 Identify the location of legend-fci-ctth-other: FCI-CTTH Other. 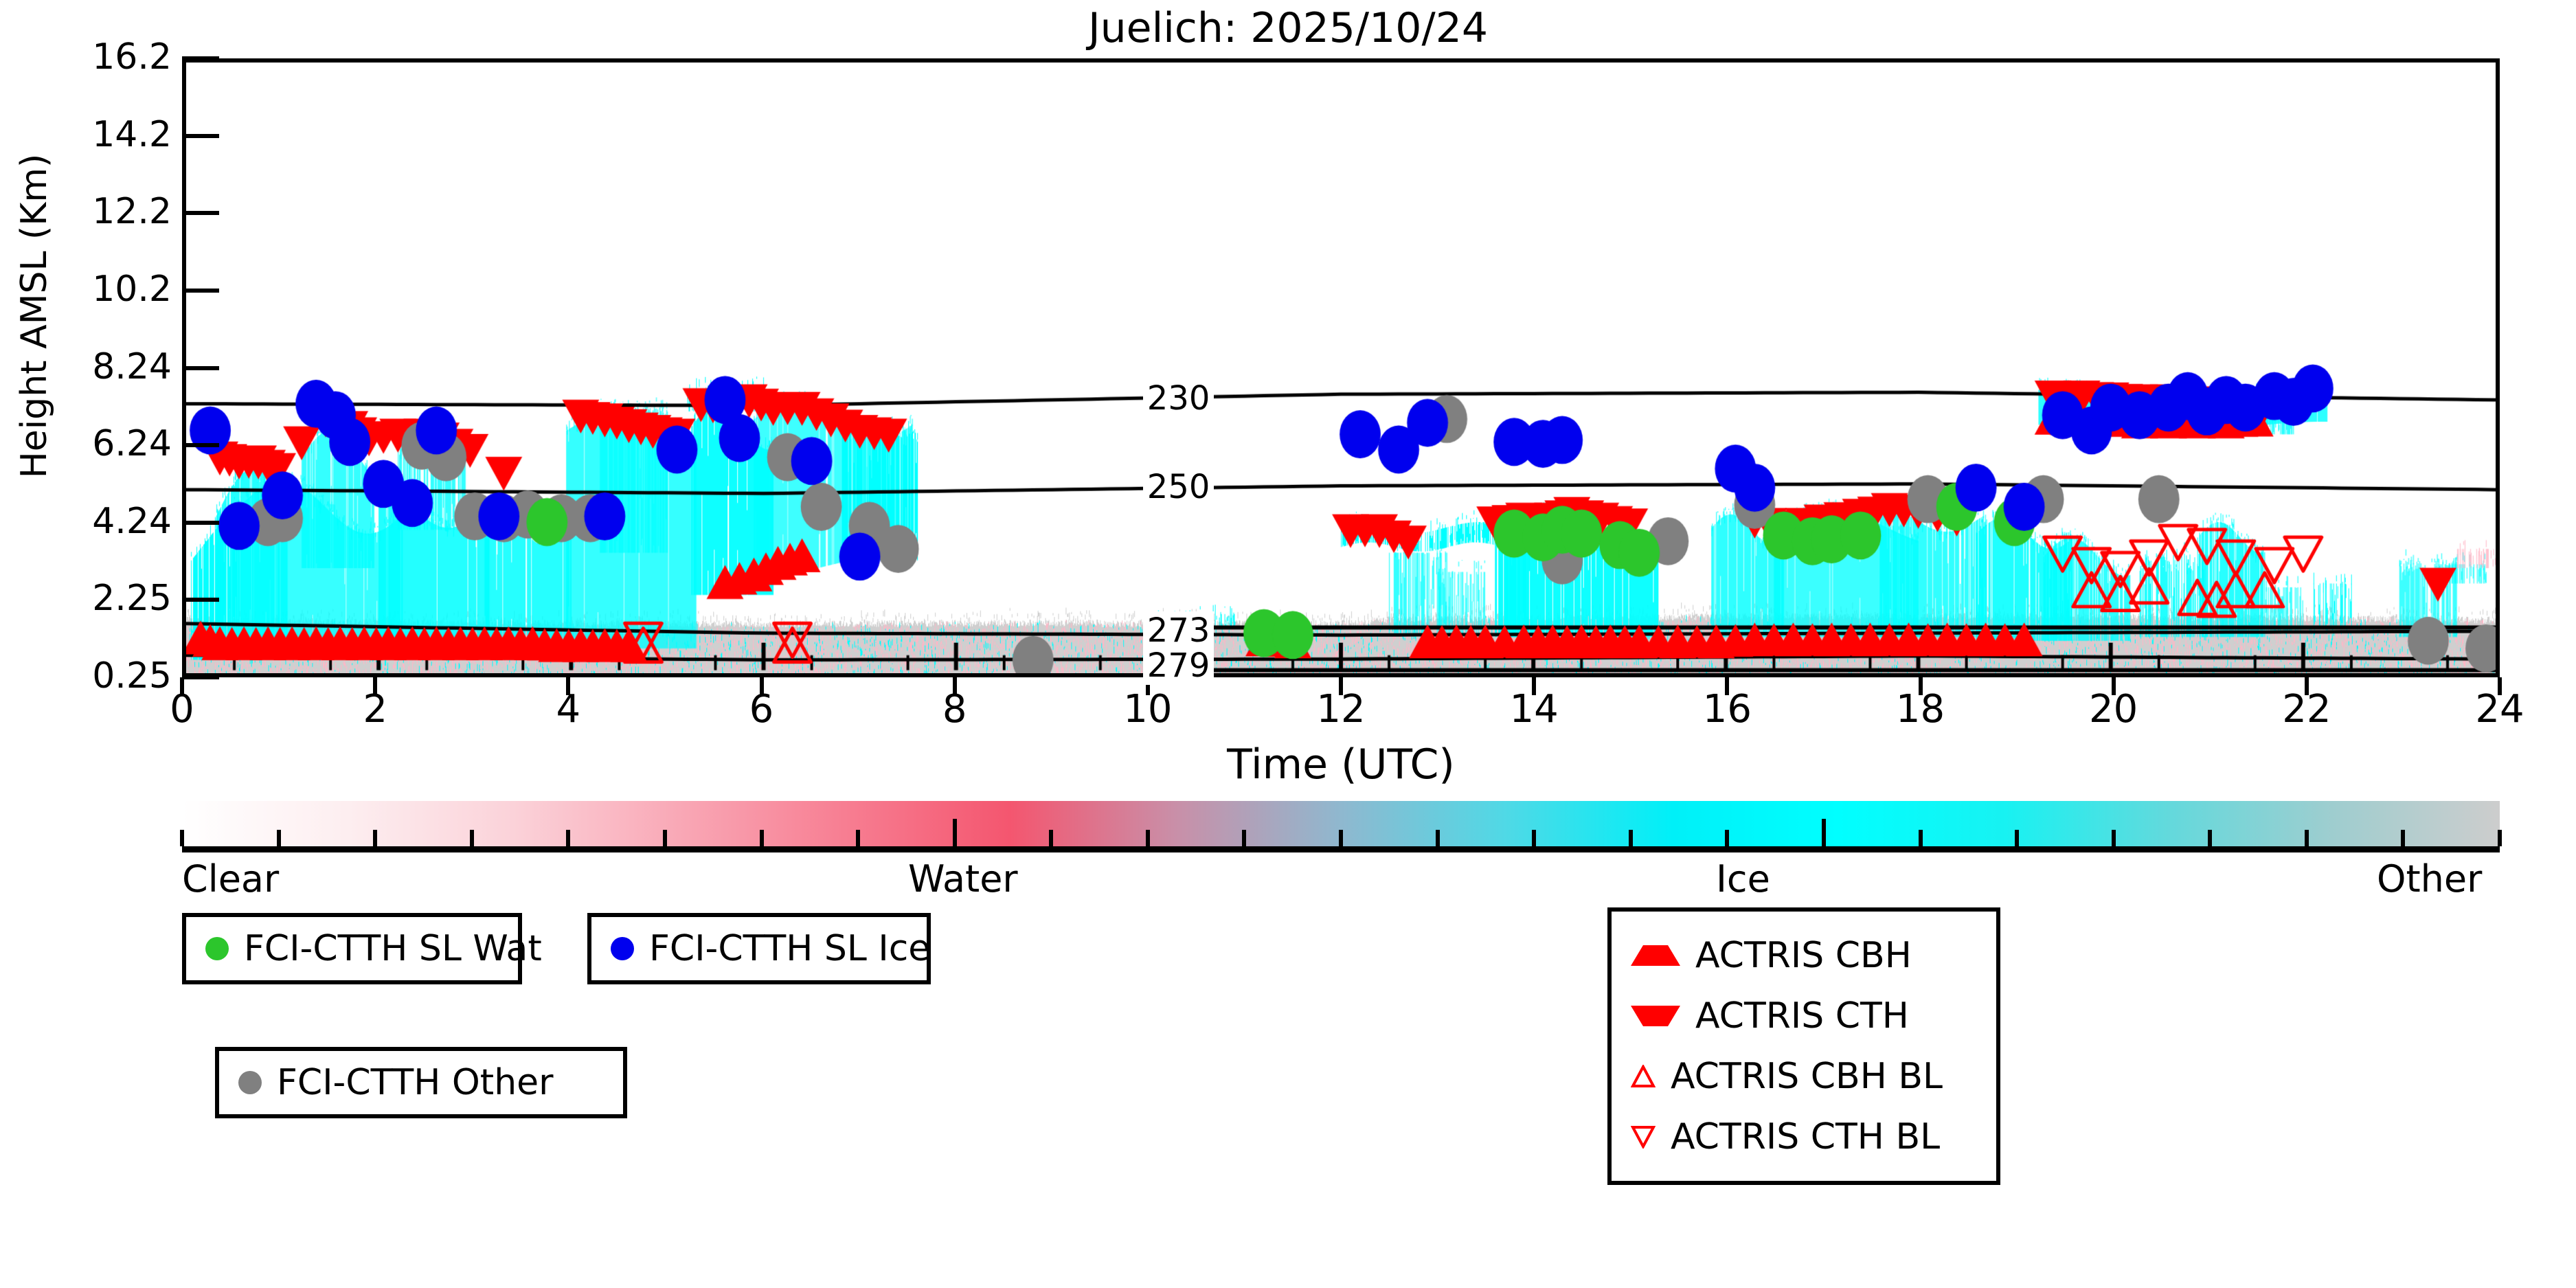
(421, 1082).